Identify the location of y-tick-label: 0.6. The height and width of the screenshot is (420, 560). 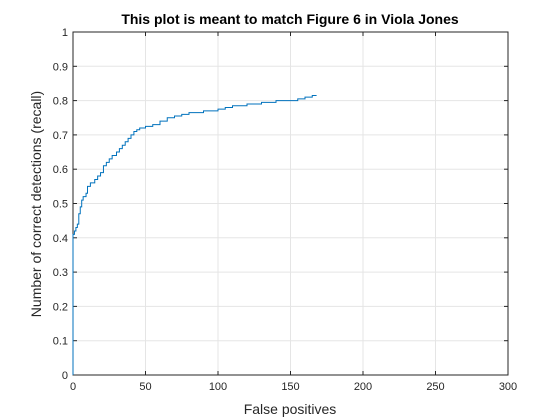
(60, 170).